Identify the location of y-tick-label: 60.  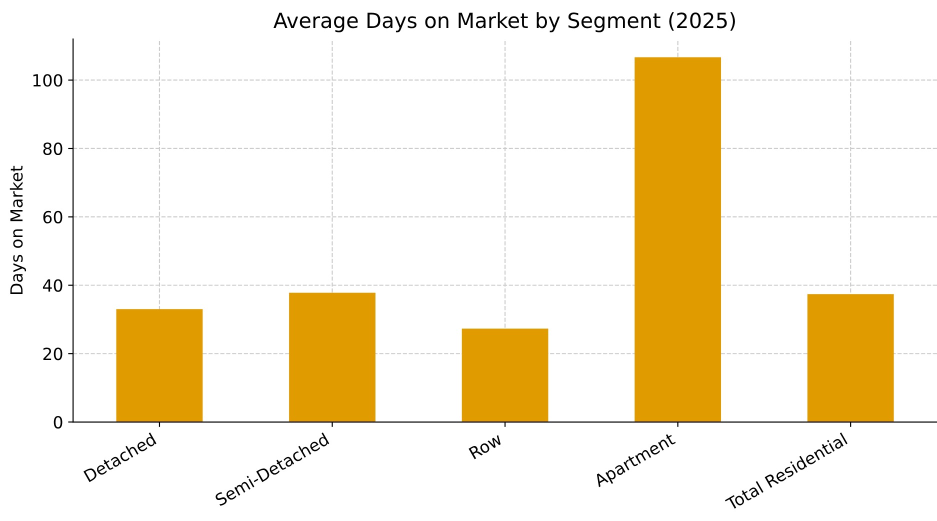
(52, 217).